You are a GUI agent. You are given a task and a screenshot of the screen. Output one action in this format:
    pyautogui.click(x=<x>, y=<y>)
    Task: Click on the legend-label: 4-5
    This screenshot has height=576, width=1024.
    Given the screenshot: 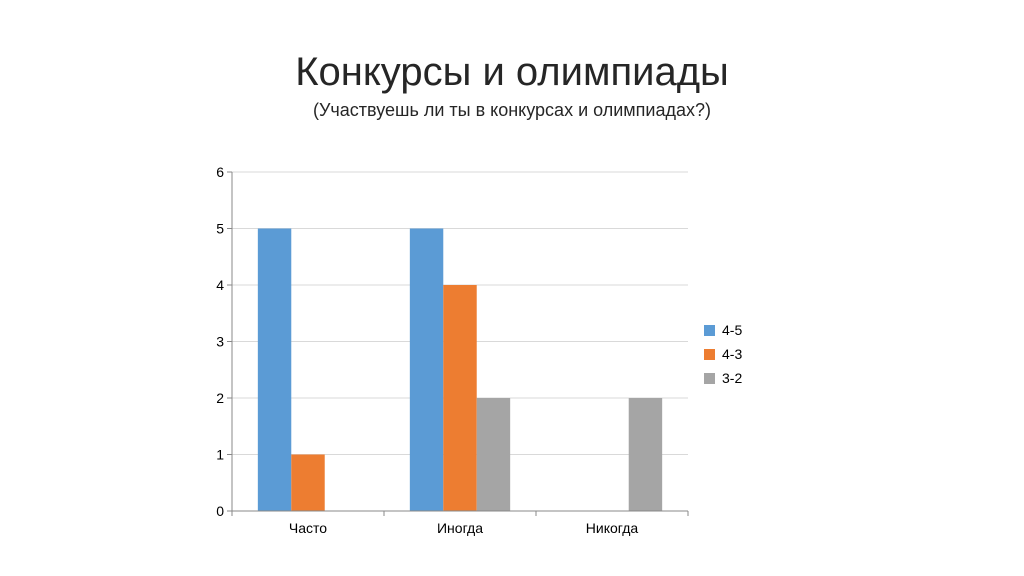 What is the action you would take?
    pyautogui.click(x=732, y=330)
    